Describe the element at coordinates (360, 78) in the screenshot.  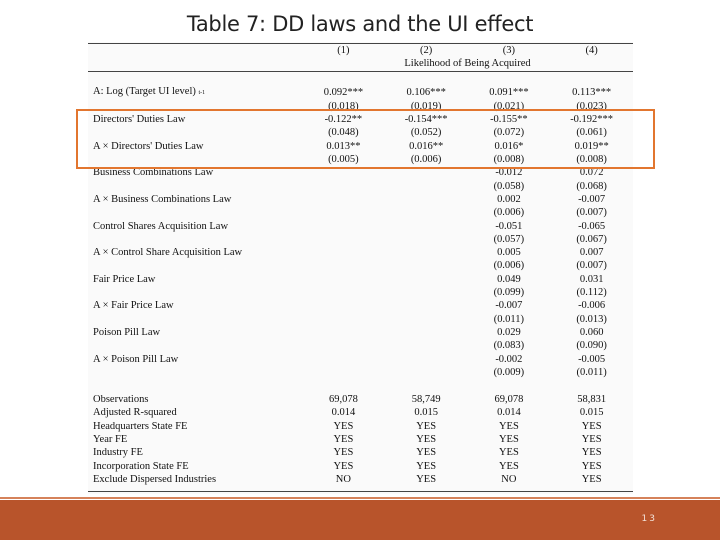
I see `spacer-row` at that location.